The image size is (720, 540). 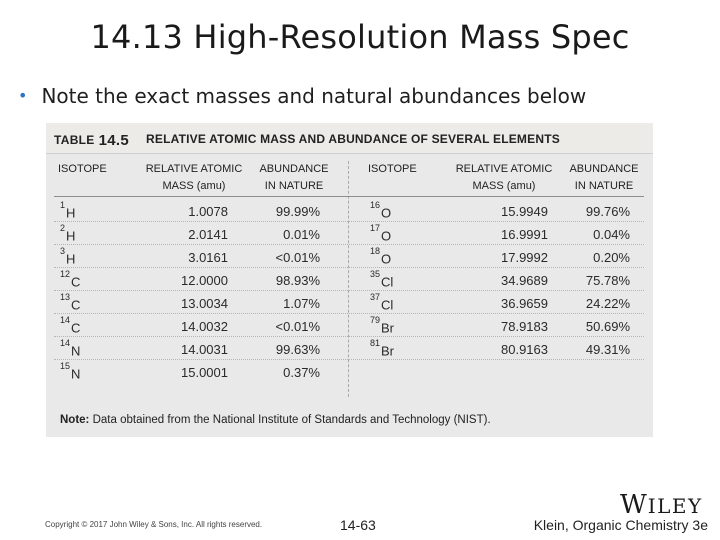 What do you see at coordinates (360, 37) in the screenshot?
I see `slide-title: 14.13 High-Resolution Mass Spec` at bounding box center [360, 37].